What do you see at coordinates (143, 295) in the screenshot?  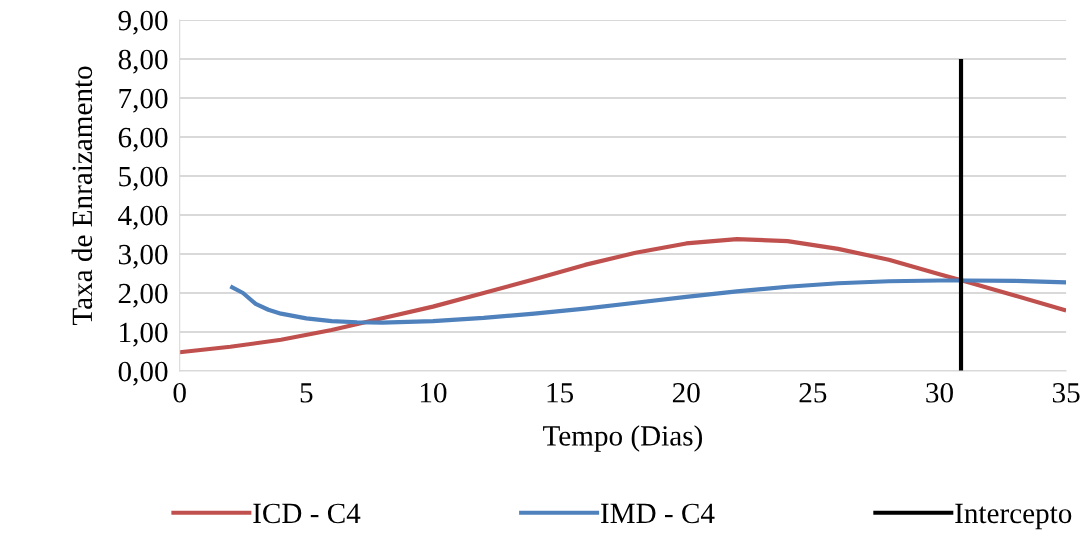 I see `y-tick-label: 2,00` at bounding box center [143, 295].